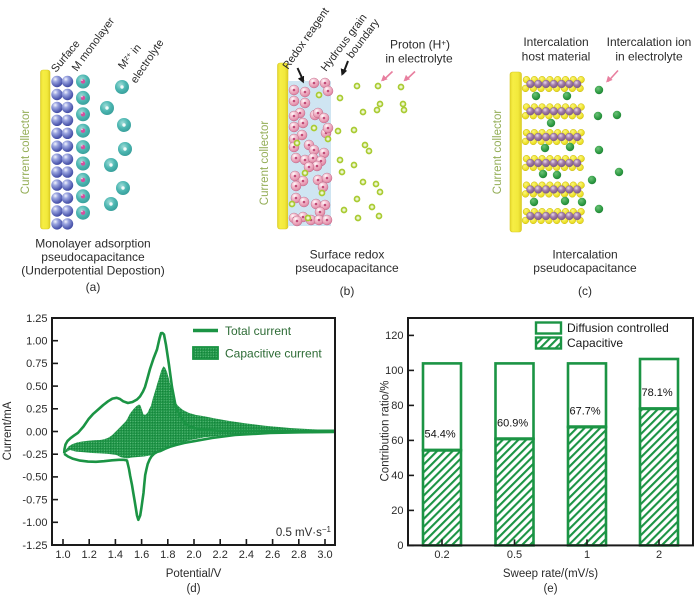 Image resolution: width=700 pixels, height=596 pixels. I want to click on svg-text: 1.2, so click(89, 555).